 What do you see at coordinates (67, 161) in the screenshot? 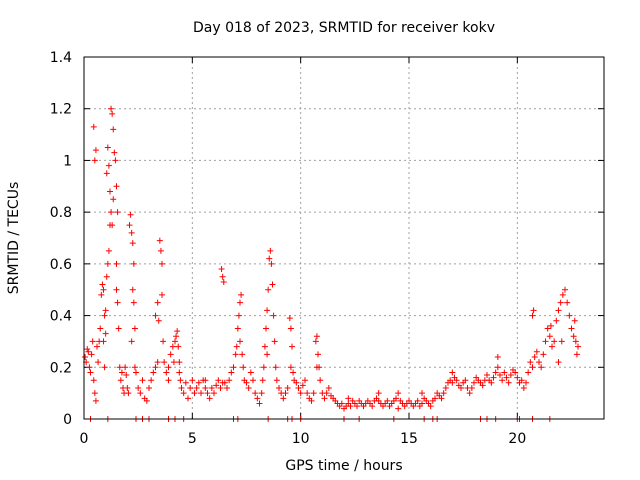
I see `y-tick-label: 1` at bounding box center [67, 161].